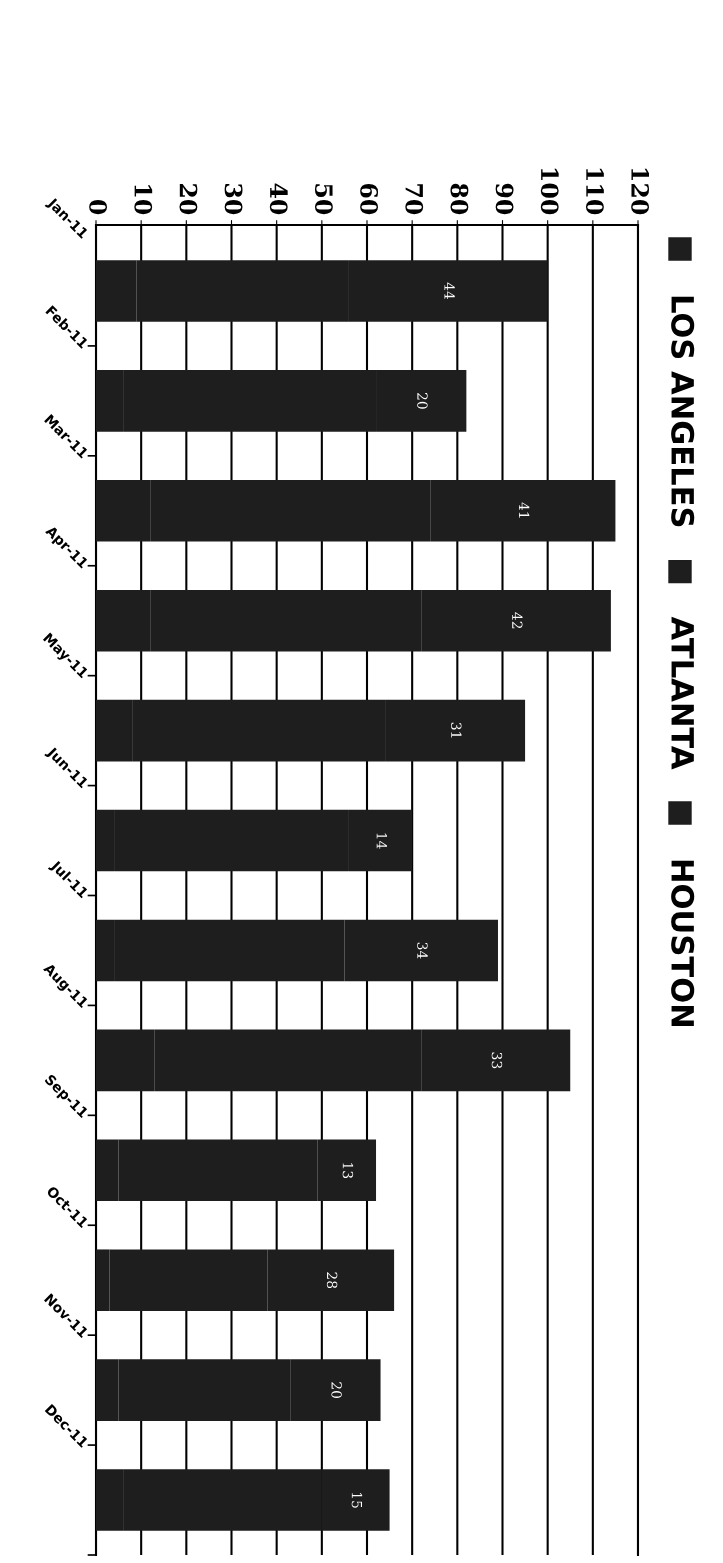 Image resolution: width=723 pixels, height=1563 pixels. What do you see at coordinates (449, 291) in the screenshot?
I see `data-label: 44` at bounding box center [449, 291].